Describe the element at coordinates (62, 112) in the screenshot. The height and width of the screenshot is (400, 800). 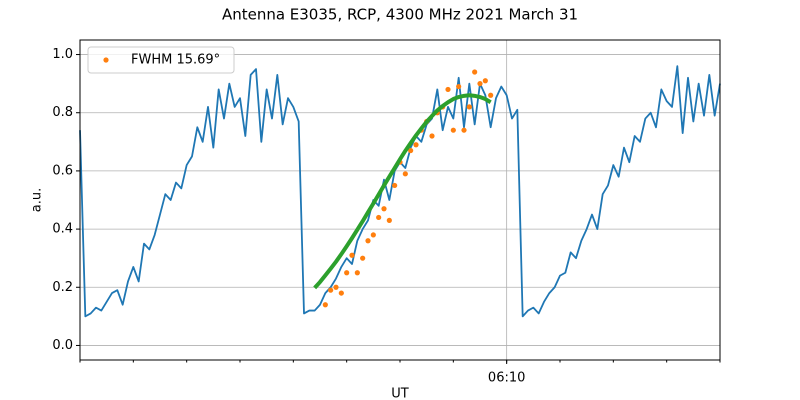
I see `y-tick-label: 0.8` at that location.